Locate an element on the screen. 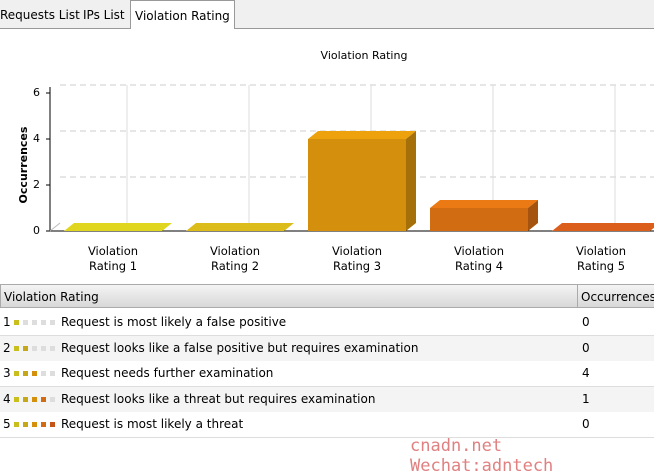  tab-selected: Violation Rating is located at coordinates (182, 14).